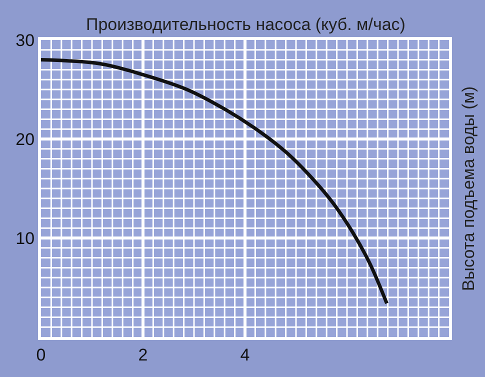 The image size is (485, 377). Describe the element at coordinates (468, 188) in the screenshot. I see `y-axis-title: Высота подъема воды (м)` at that location.